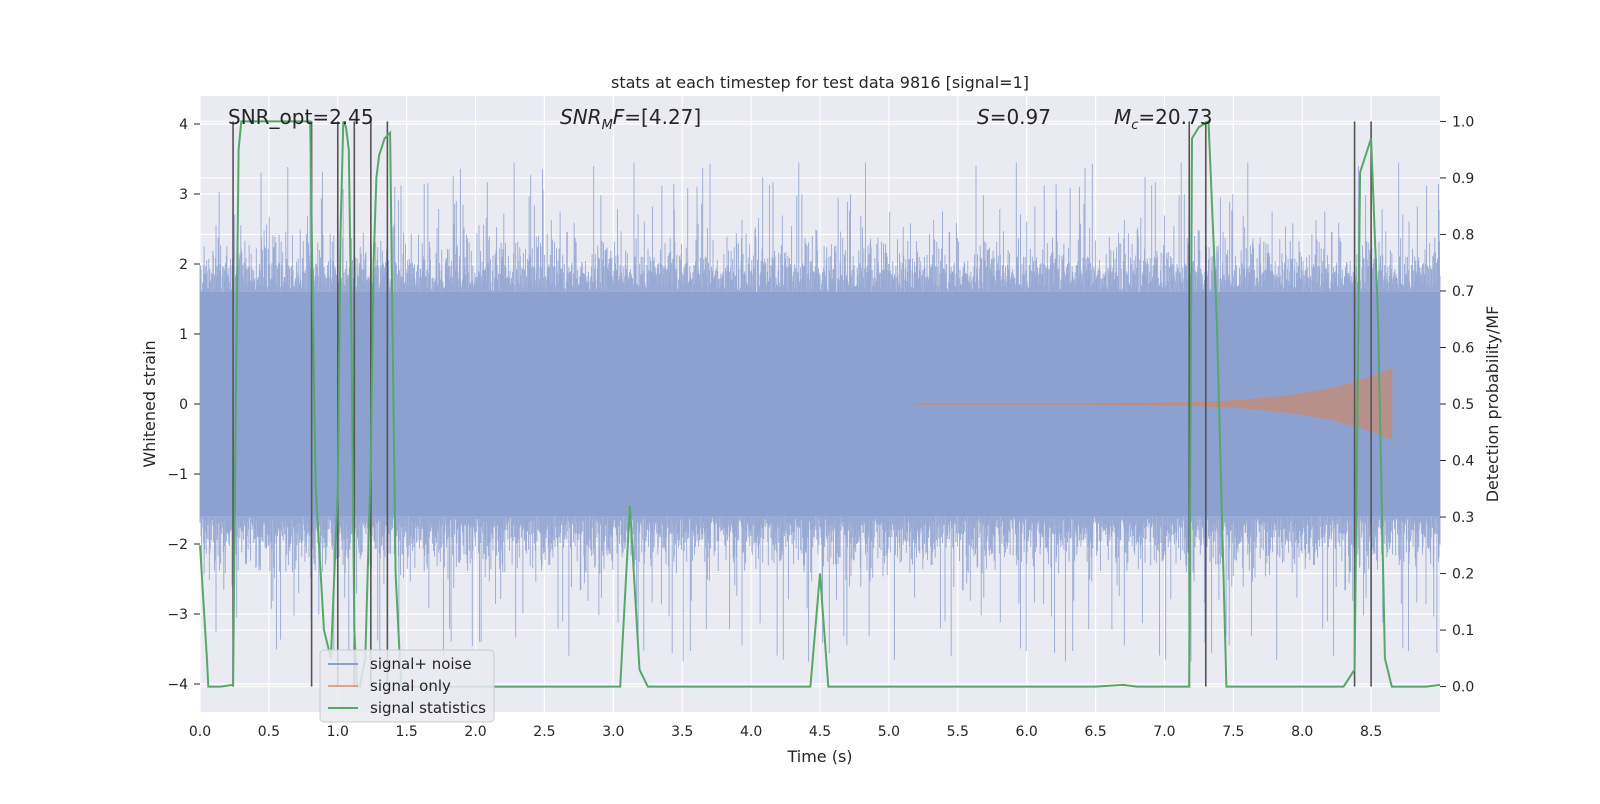 The width and height of the screenshot is (1600, 804). Describe the element at coordinates (1233, 732) in the screenshot. I see `x-tick-label: 7.5` at that location.